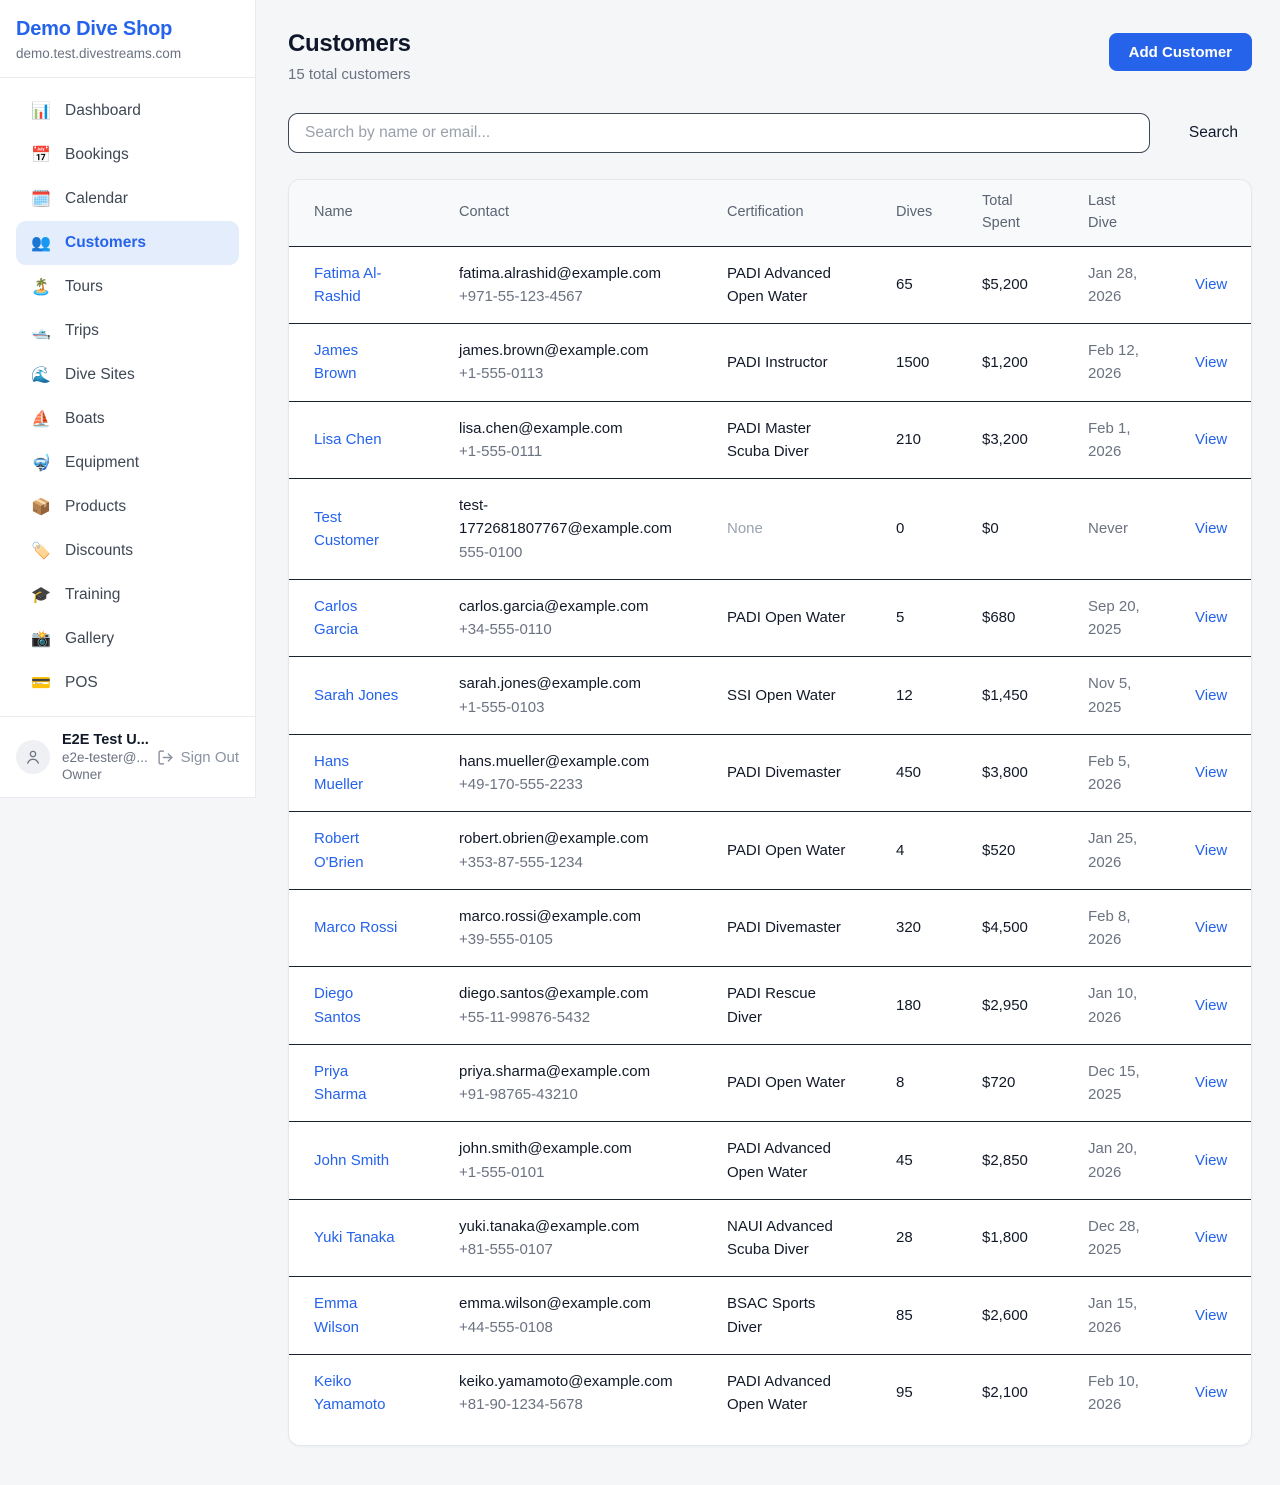  Describe the element at coordinates (1035, 1005) in the screenshot. I see `customer-total-spent: $2,950` at that location.